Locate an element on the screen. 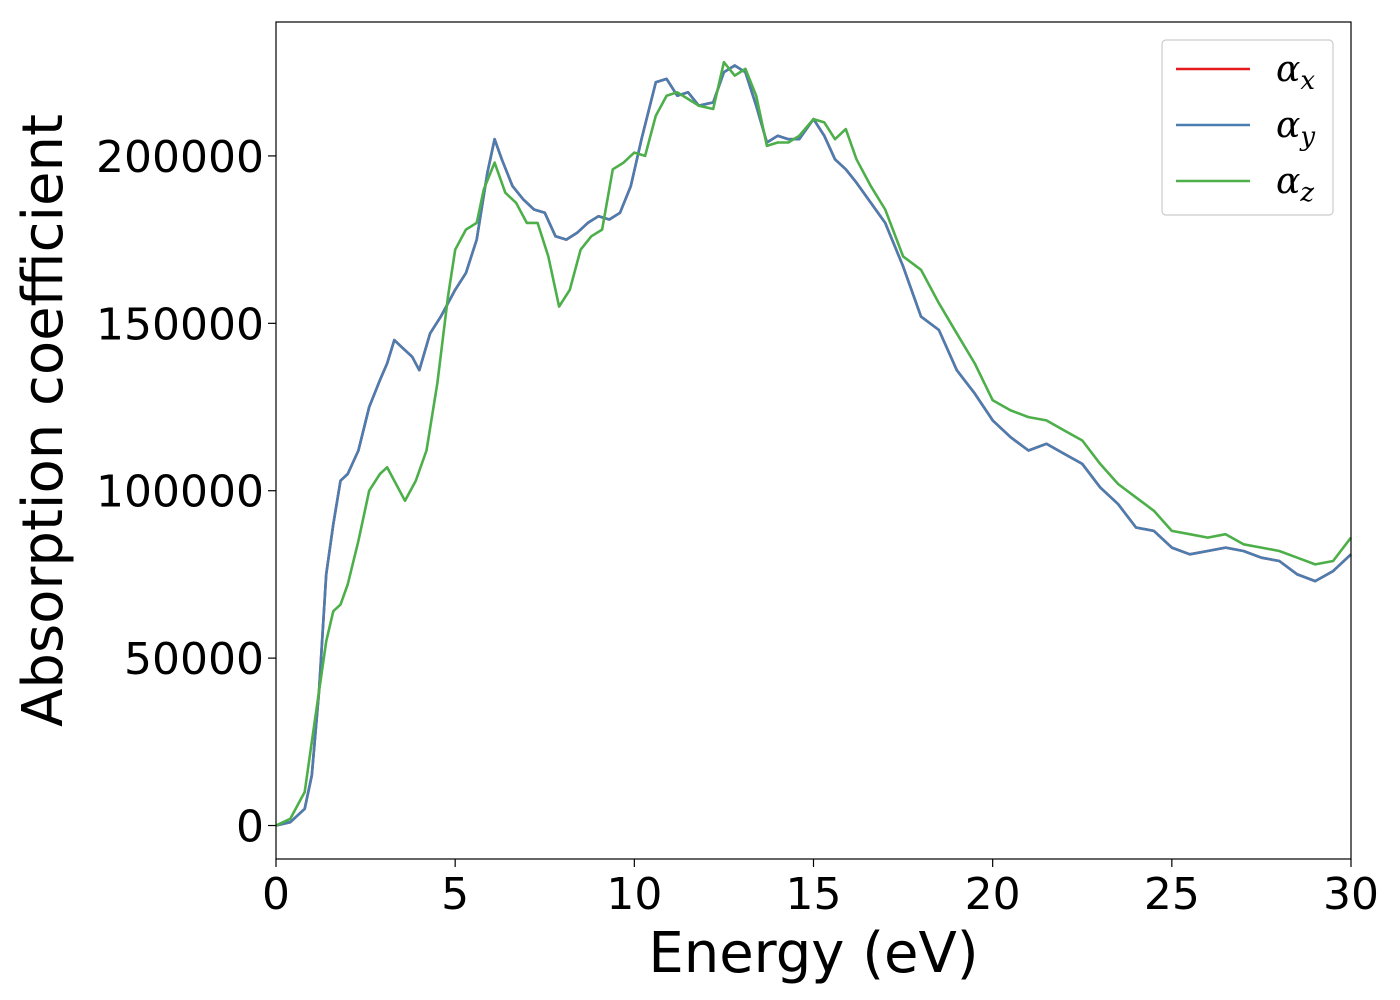 This screenshot has height=1000, width=1400. y-tick-label: 150000 is located at coordinates (180, 324).